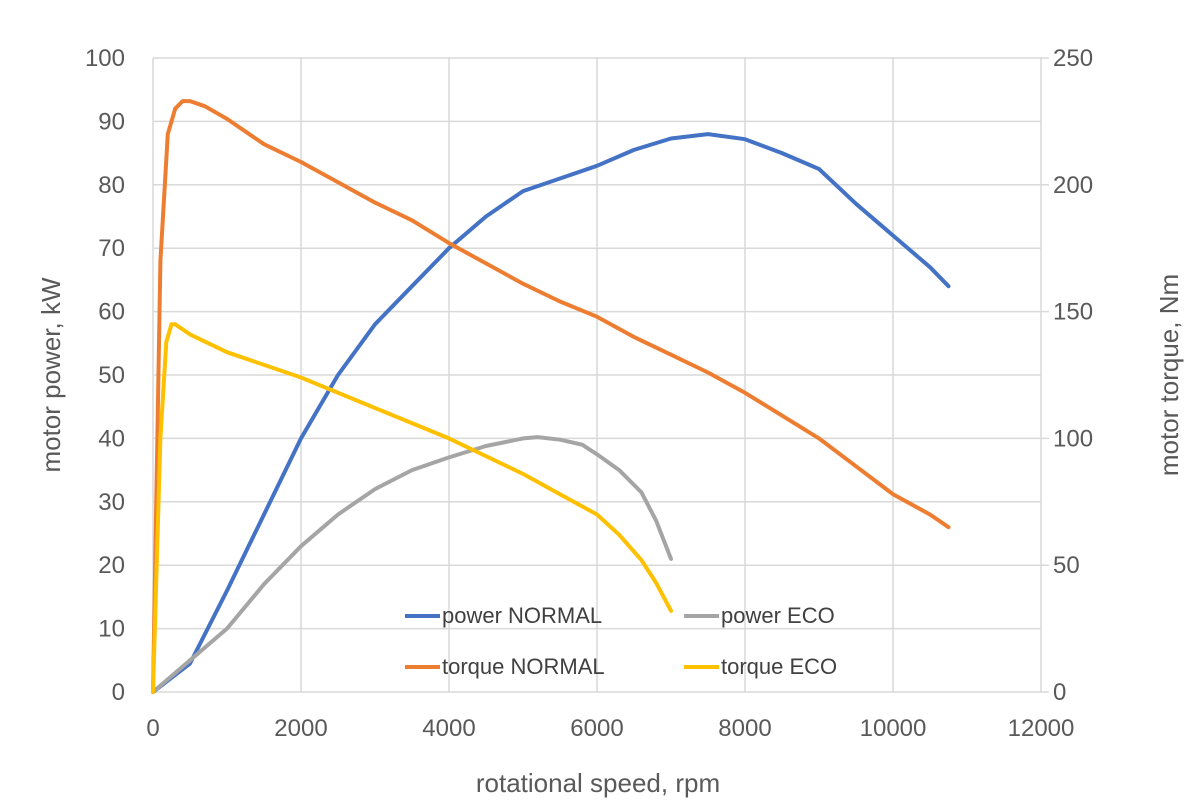  What do you see at coordinates (111, 438) in the screenshot?
I see `y-left-tick-label: 40` at bounding box center [111, 438].